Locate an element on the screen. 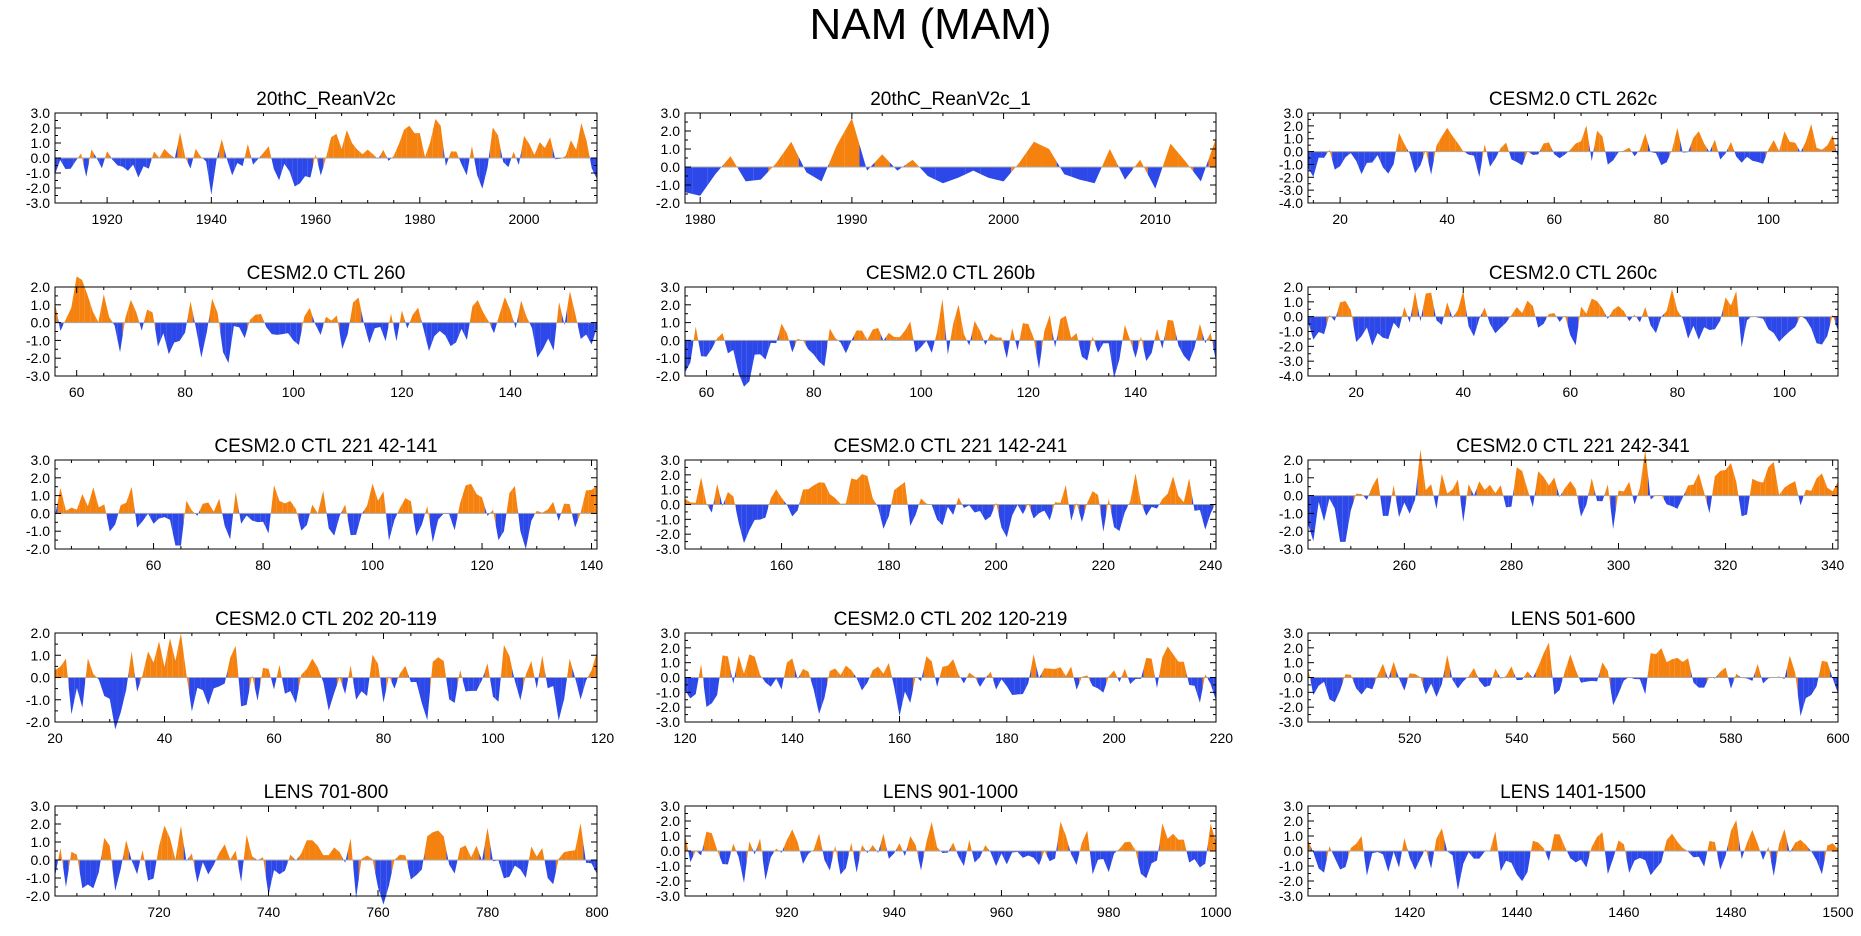 This screenshot has width=1861, height=936. y-tick-label: 2.0 is located at coordinates (671, 131).